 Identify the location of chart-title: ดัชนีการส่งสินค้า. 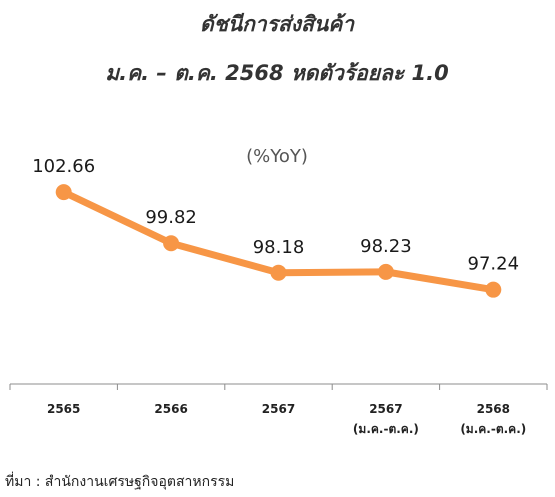
(277, 24).